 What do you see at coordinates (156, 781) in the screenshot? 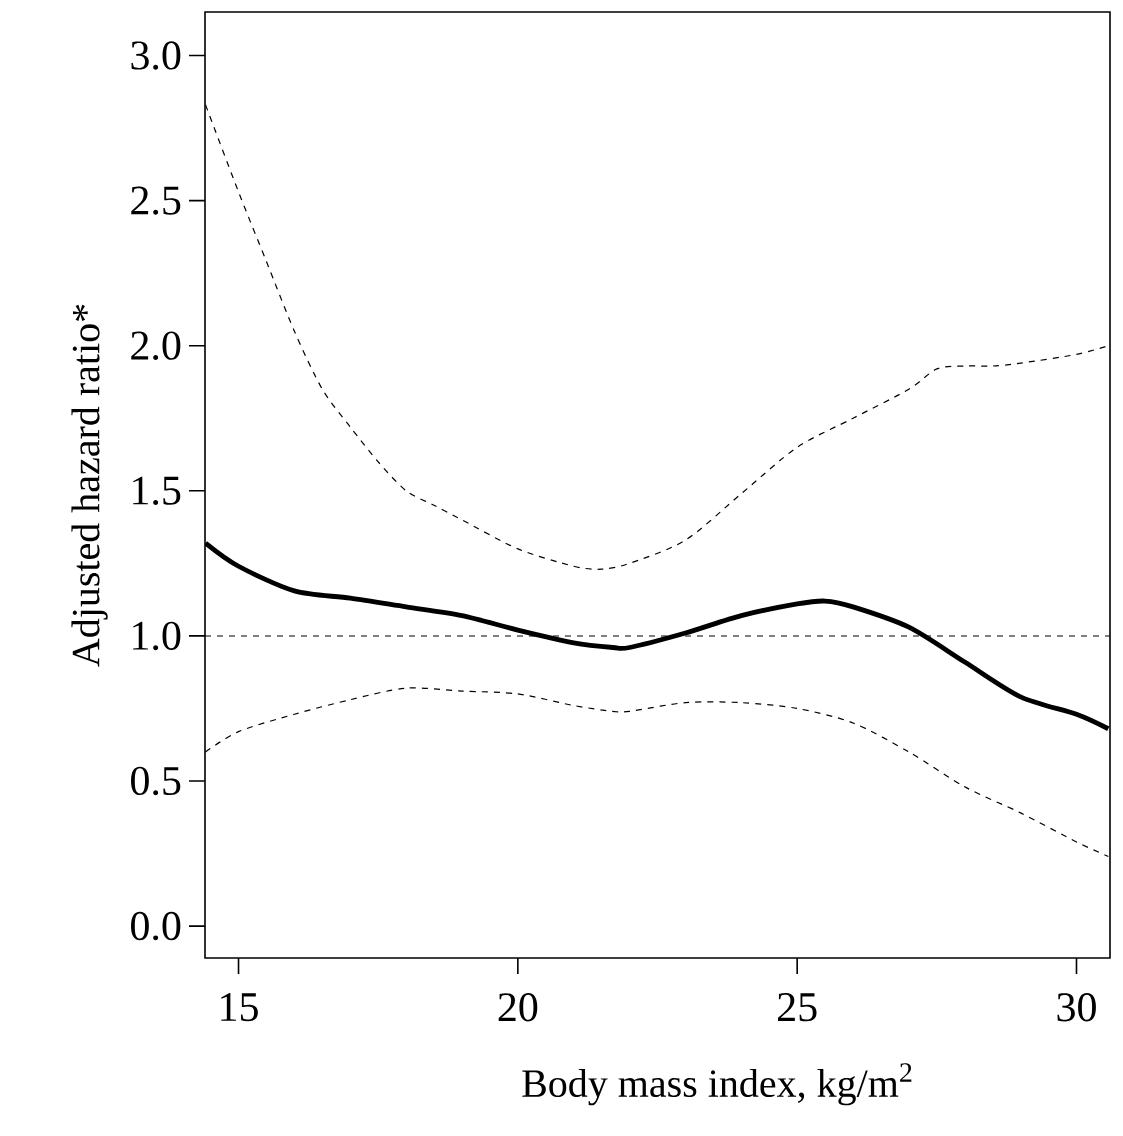
I see `y-tick-label: 0.5` at bounding box center [156, 781].